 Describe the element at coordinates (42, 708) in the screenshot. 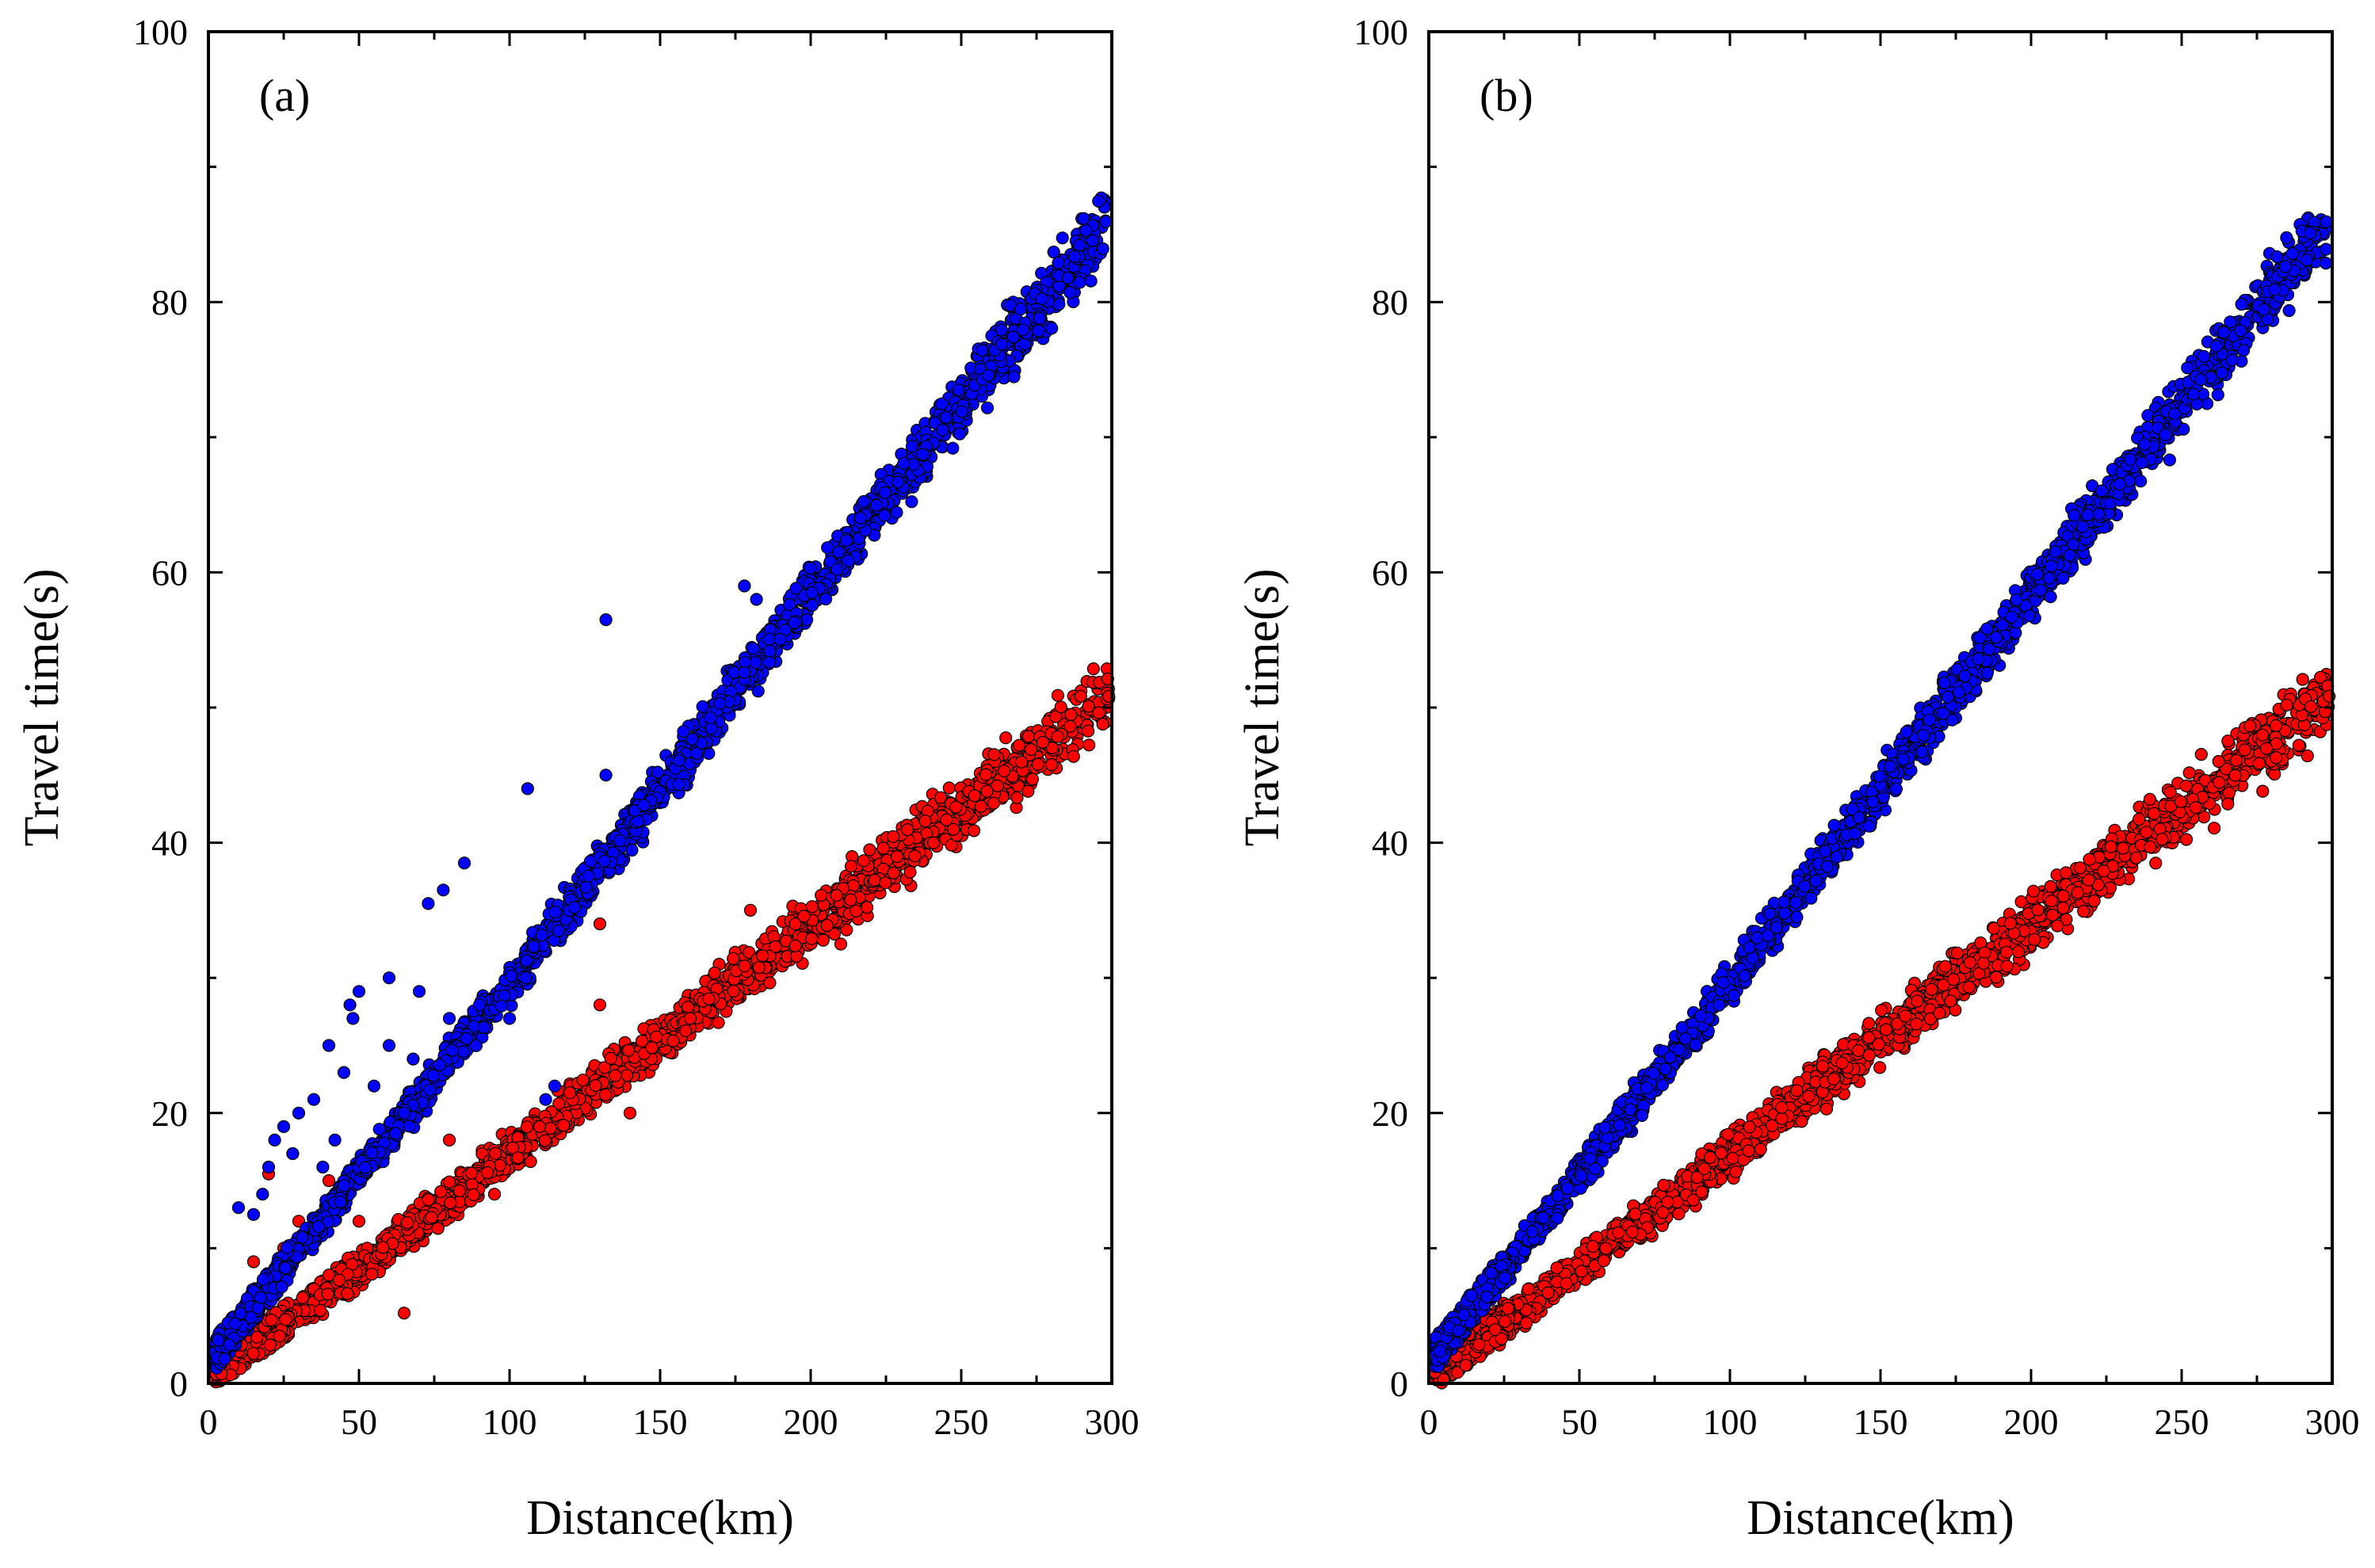

I see `y-axis-title: Travel time(s)` at that location.